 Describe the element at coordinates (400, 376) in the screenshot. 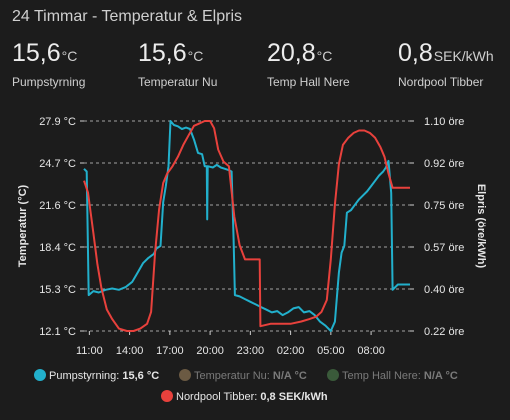

I see `legend-label: Temp Hall Nere: N/A °C` at that location.